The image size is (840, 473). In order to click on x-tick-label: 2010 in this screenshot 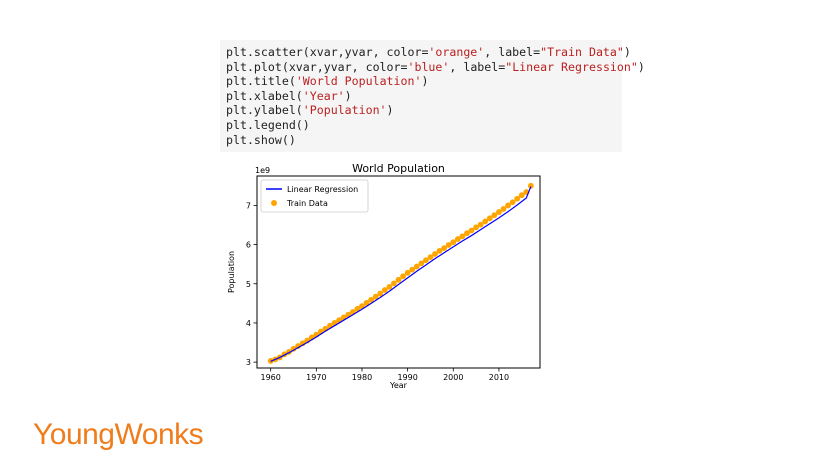, I will do `click(499, 377)`.